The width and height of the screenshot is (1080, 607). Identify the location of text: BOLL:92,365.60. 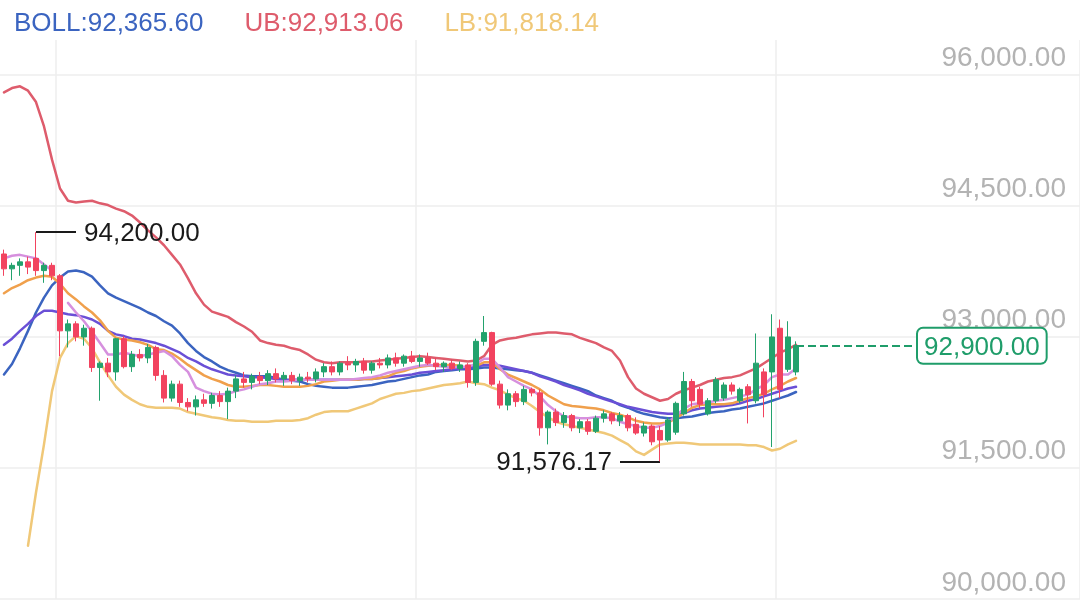
(109, 22).